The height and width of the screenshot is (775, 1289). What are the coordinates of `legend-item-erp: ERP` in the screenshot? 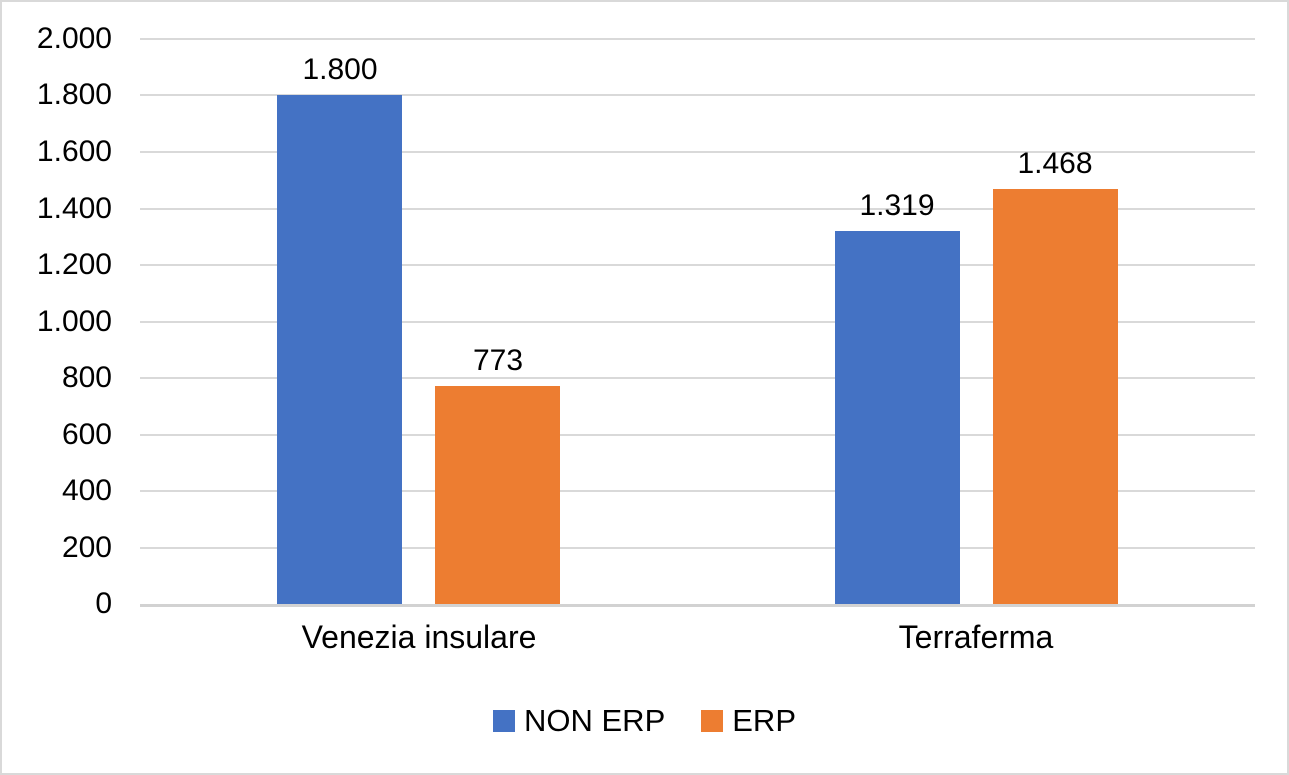 It's located at (748, 721).